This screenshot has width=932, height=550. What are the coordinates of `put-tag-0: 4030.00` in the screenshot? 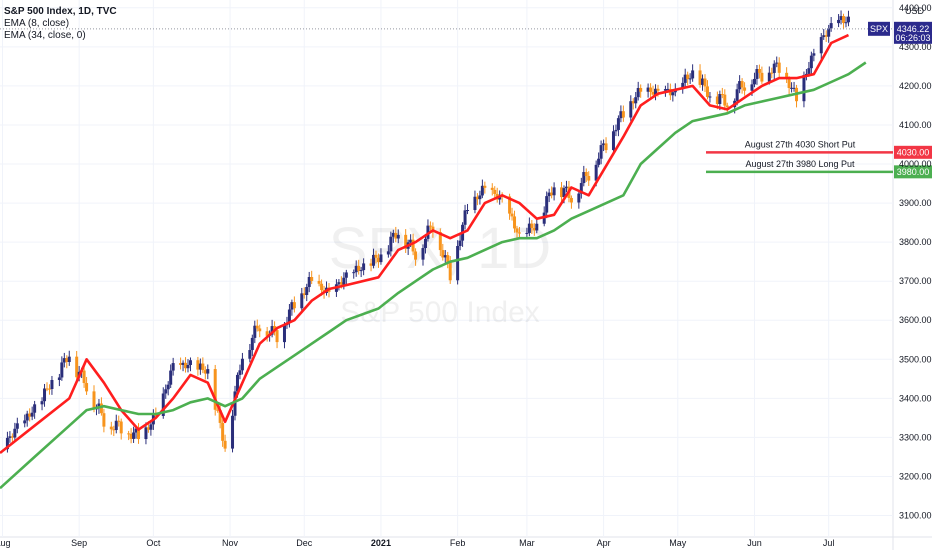 It's located at (913, 152).